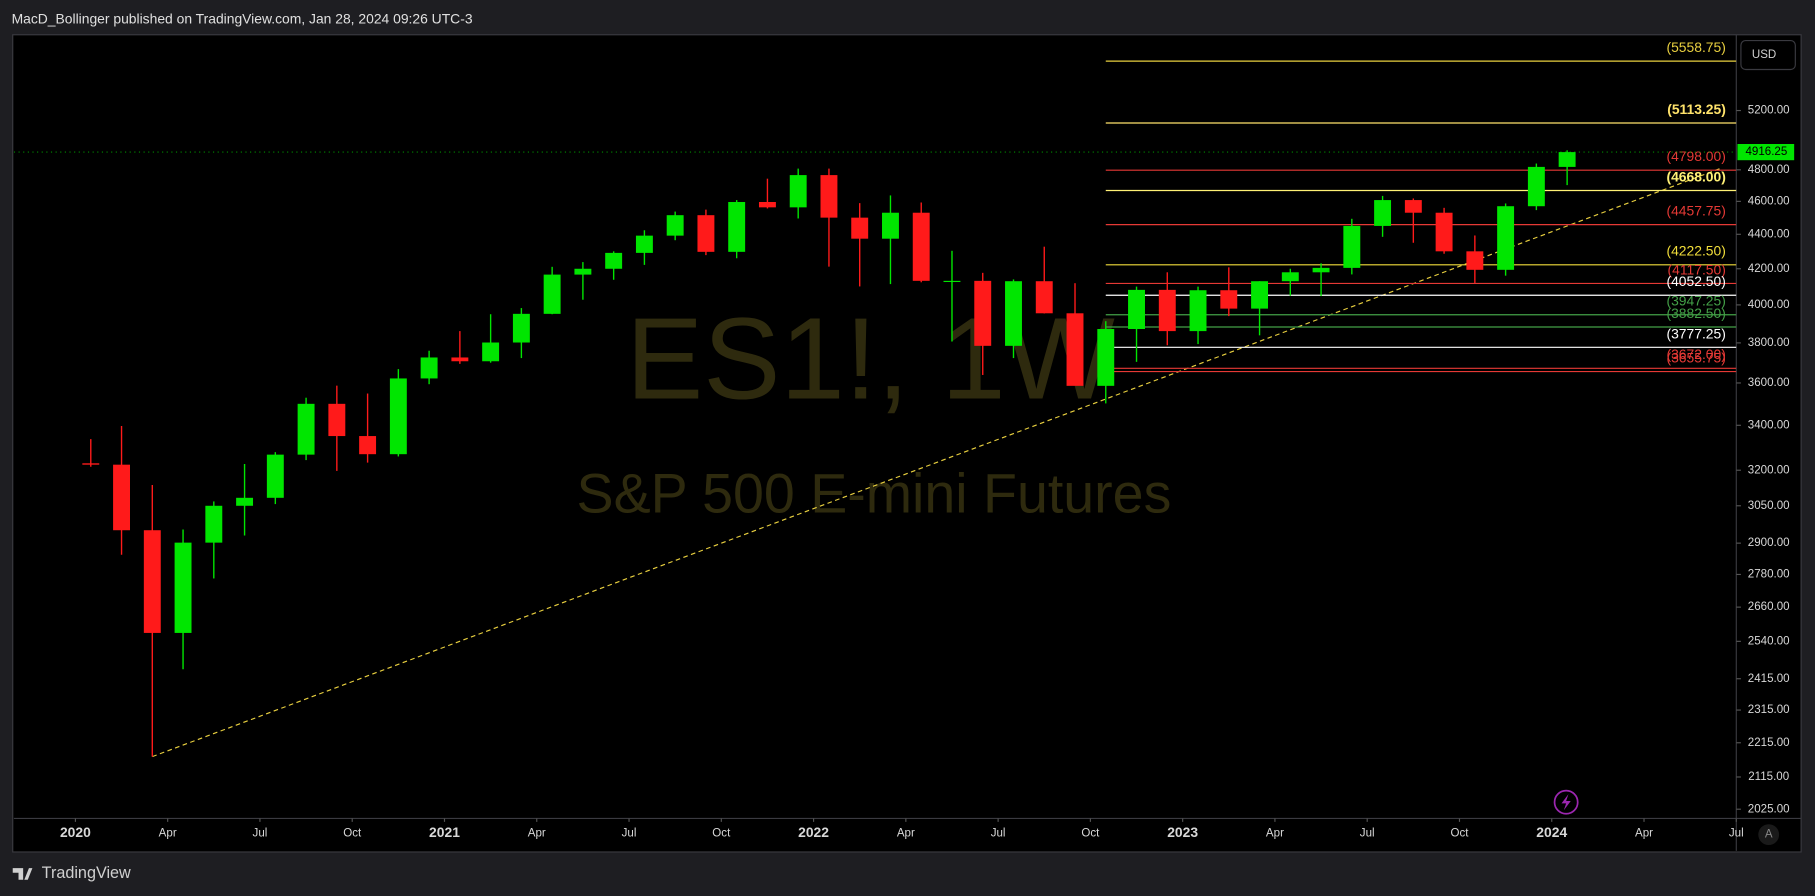  Describe the element at coordinates (1769, 111) in the screenshot. I see `y-tick-label: 5200.00` at that location.